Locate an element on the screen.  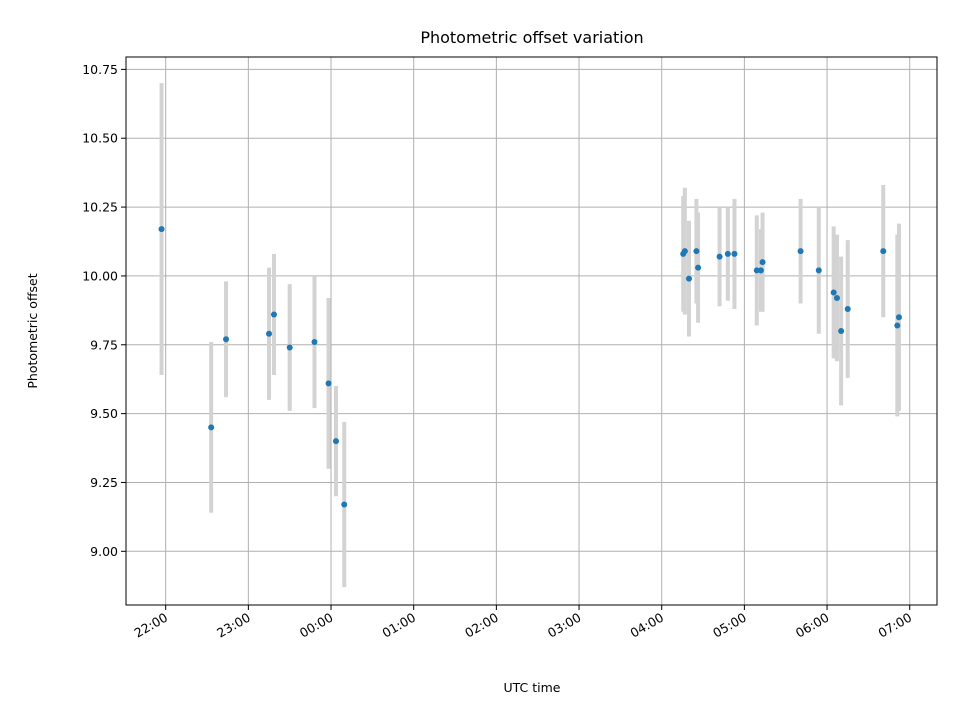
y-tick-label: 9.75 is located at coordinates (104, 344).